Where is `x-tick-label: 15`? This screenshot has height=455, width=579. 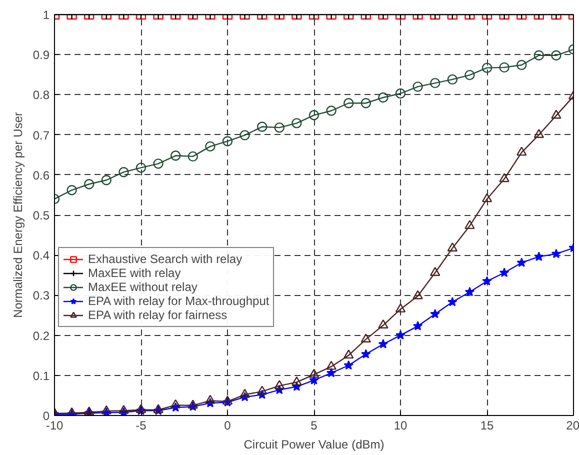 x-tick-label: 15 is located at coordinates (487, 425).